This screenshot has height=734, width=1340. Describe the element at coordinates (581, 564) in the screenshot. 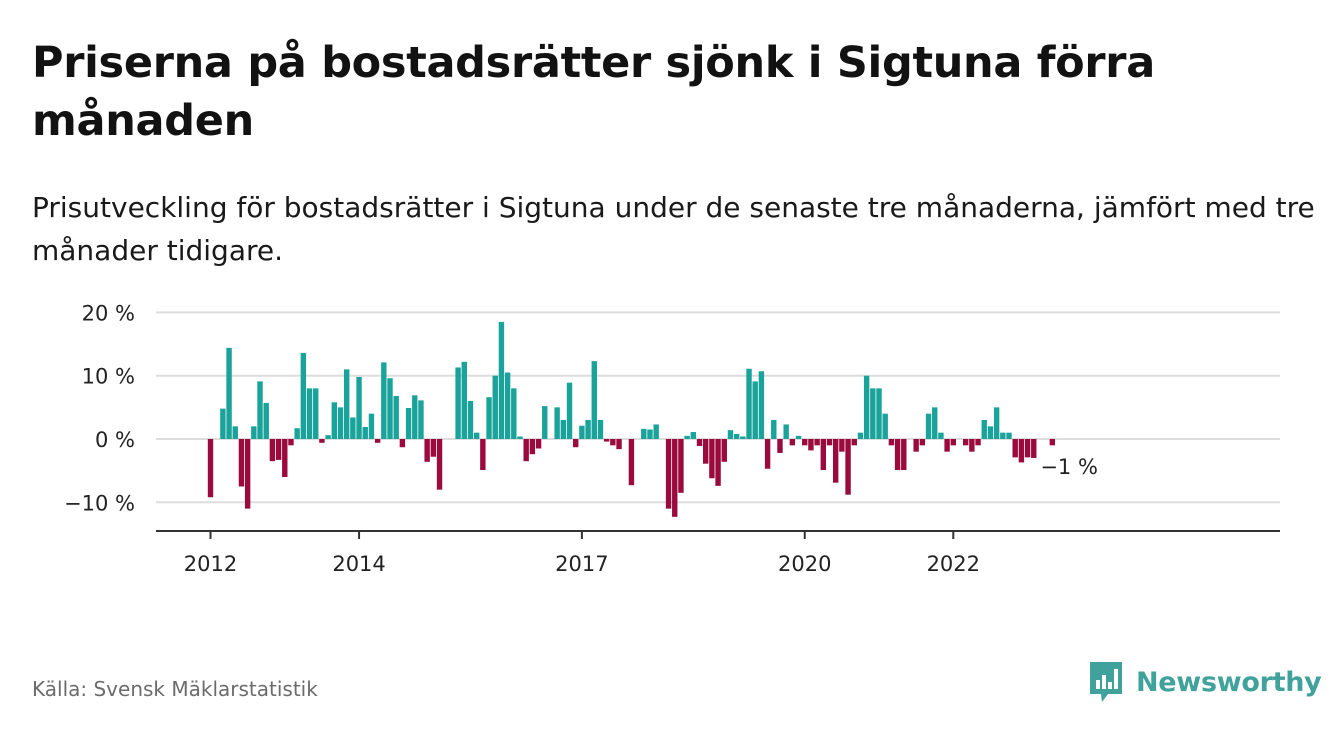

I see `x-tick-label: 2017` at that location.